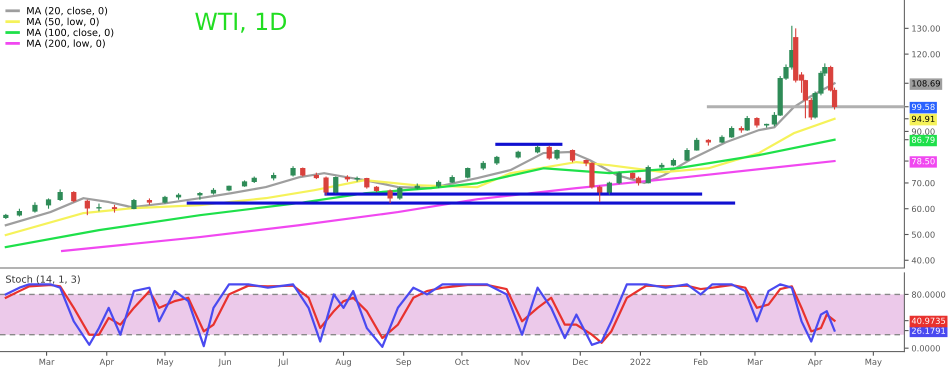 The height and width of the screenshot is (378, 950). Describe the element at coordinates (404, 362) in the screenshot. I see `x-tick-label: Sep` at that location.